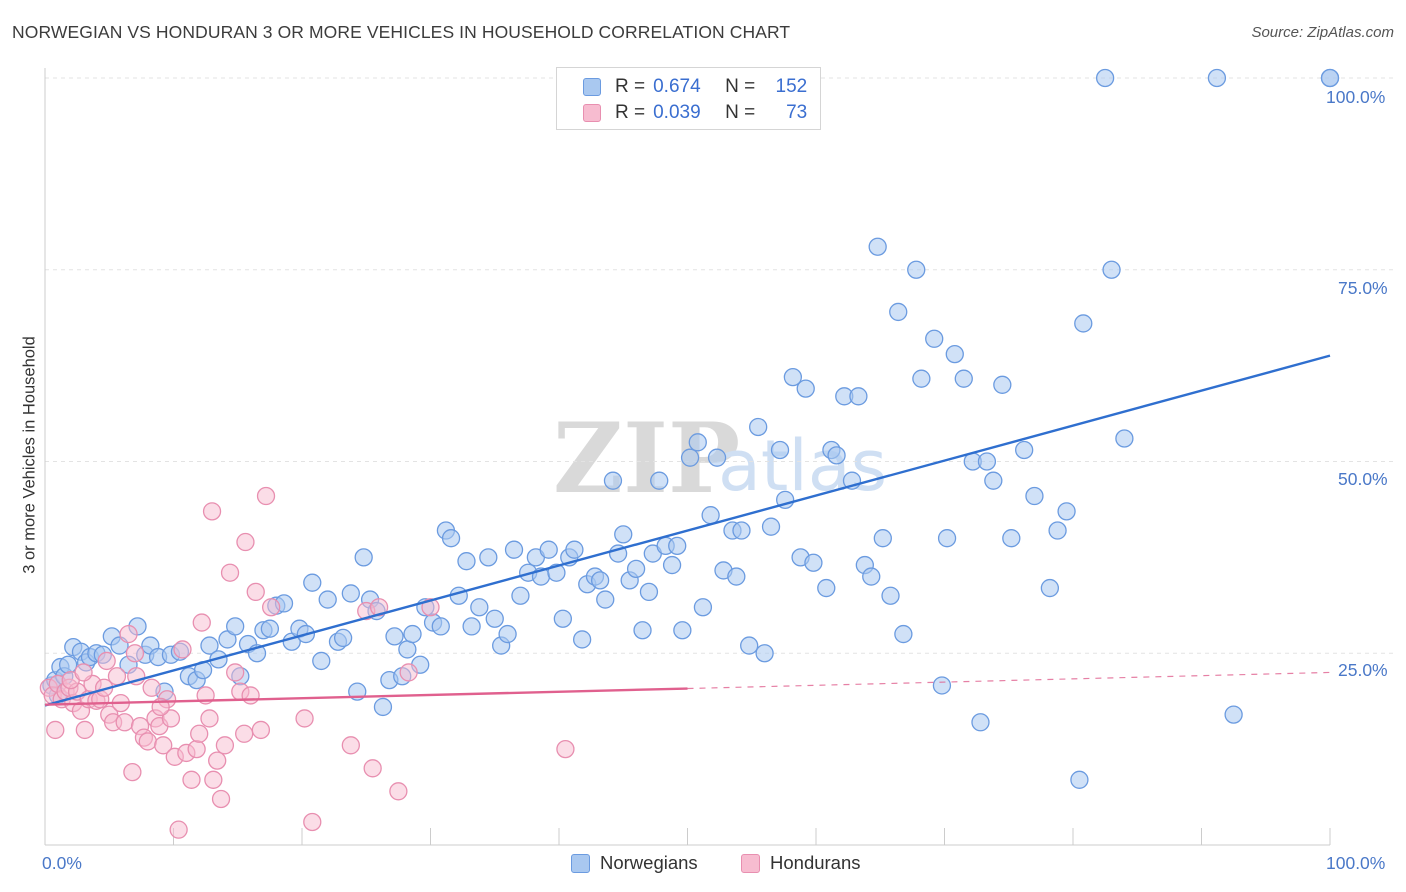  What do you see at coordinates (62, 863) in the screenshot?
I see `x-tick-label-min: 0.0%` at bounding box center [62, 863].